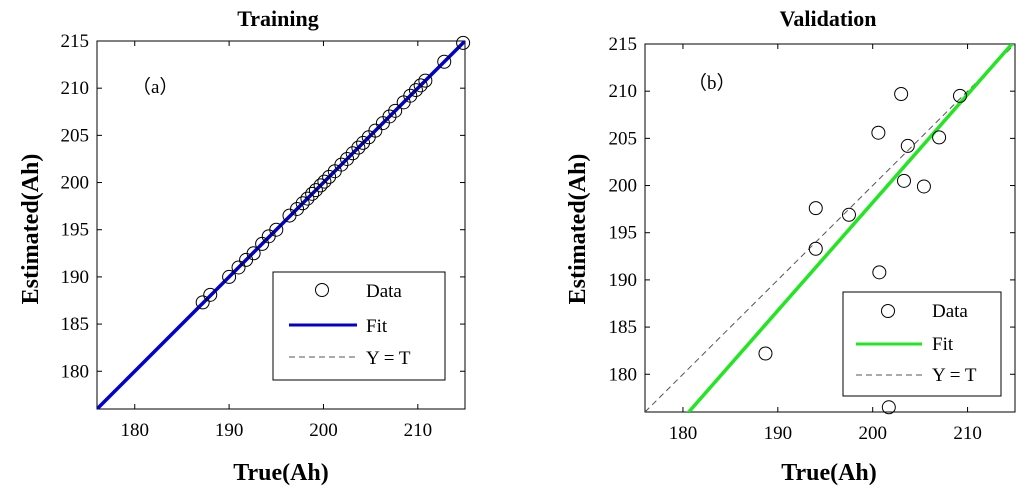  I want to click on chart-title: Validation, so click(827, 18).